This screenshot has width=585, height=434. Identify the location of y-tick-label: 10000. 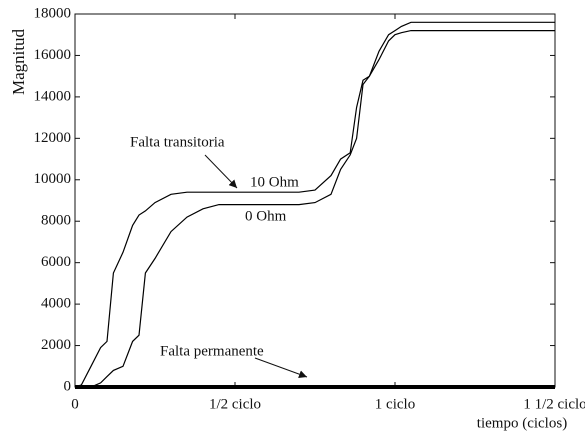
(53, 179).